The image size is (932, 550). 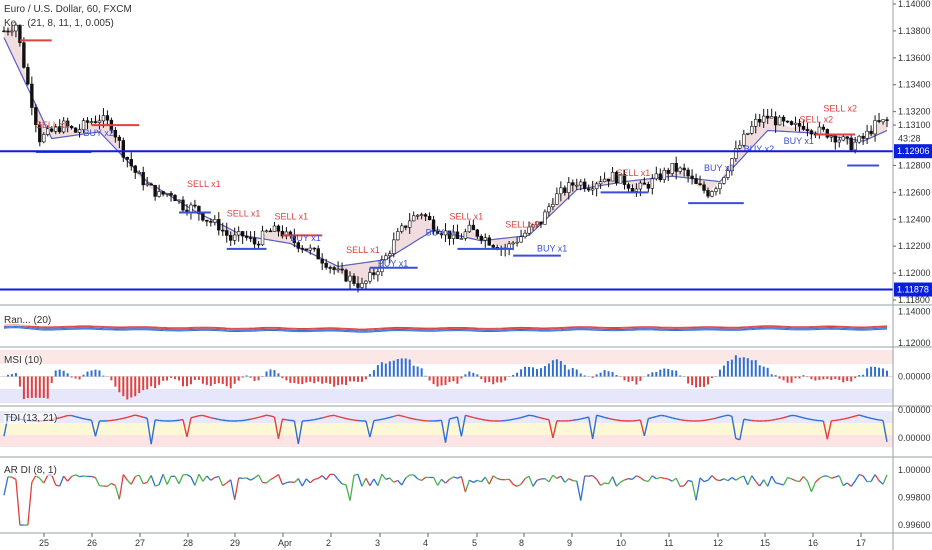 What do you see at coordinates (59, 23) in the screenshot?
I see `indicator-settings: Ke... (21, 8, 11, 1, 0.005)` at bounding box center [59, 23].